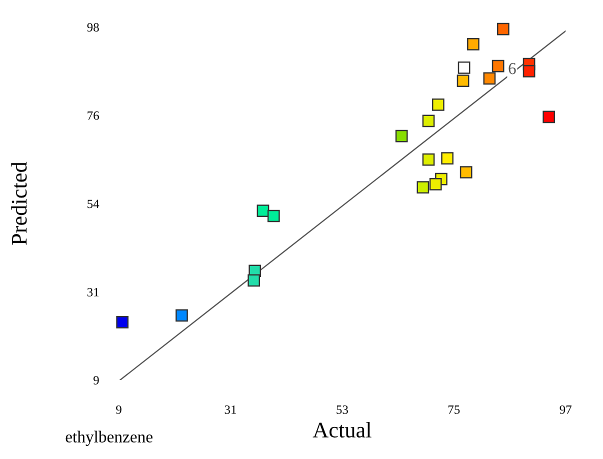  I want to click on x-tick-label: 53, so click(342, 409).